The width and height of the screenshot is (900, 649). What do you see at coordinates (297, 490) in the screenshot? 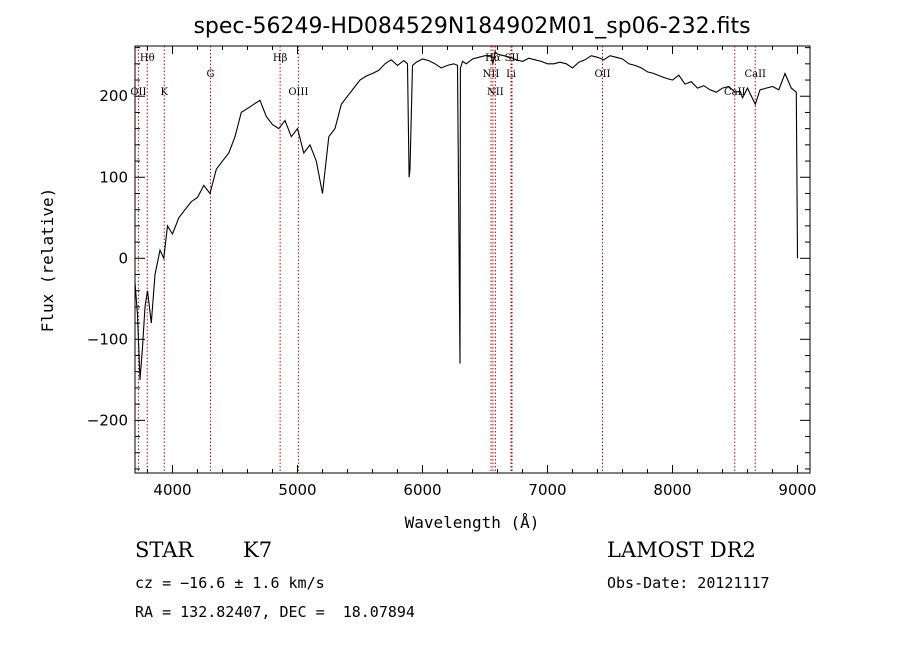
I see `x-tick-label: 5000` at bounding box center [297, 490].